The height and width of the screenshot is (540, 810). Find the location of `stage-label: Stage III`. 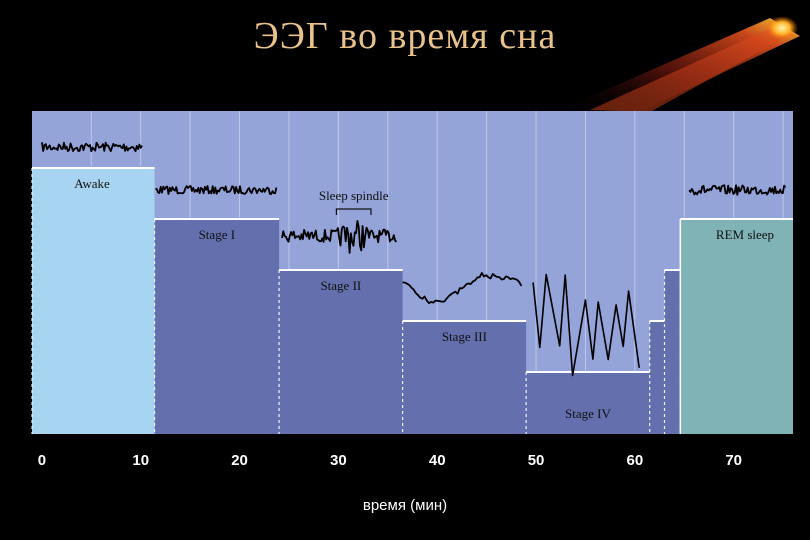

stage-label: Stage III is located at coordinates (464, 336).